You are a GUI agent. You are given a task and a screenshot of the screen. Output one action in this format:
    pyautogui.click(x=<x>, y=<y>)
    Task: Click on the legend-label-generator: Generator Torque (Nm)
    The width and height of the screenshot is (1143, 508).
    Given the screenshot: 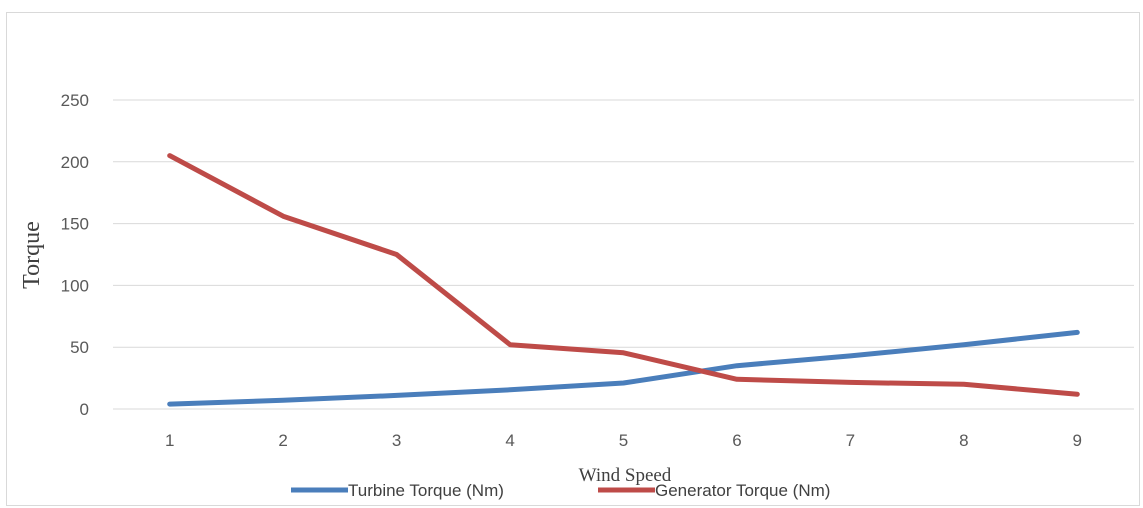 What is the action you would take?
    pyautogui.click(x=742, y=490)
    